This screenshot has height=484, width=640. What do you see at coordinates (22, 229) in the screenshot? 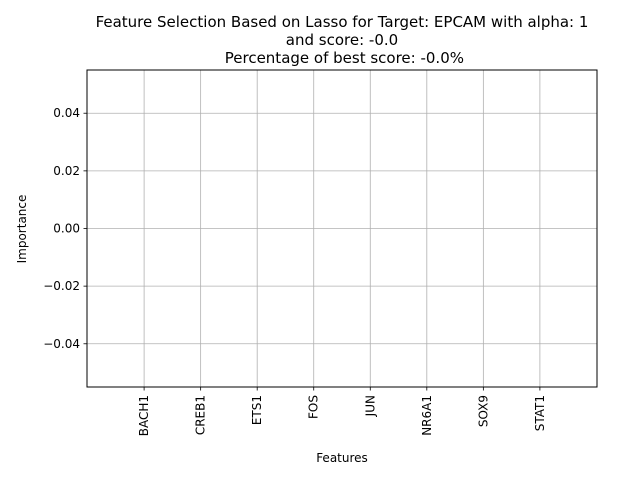
I see `y-axis-label: Importance` at bounding box center [22, 229].